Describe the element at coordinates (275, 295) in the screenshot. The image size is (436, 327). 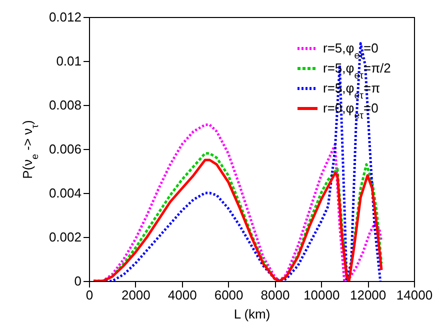
I see `x-tick-label: 8000` at that location.